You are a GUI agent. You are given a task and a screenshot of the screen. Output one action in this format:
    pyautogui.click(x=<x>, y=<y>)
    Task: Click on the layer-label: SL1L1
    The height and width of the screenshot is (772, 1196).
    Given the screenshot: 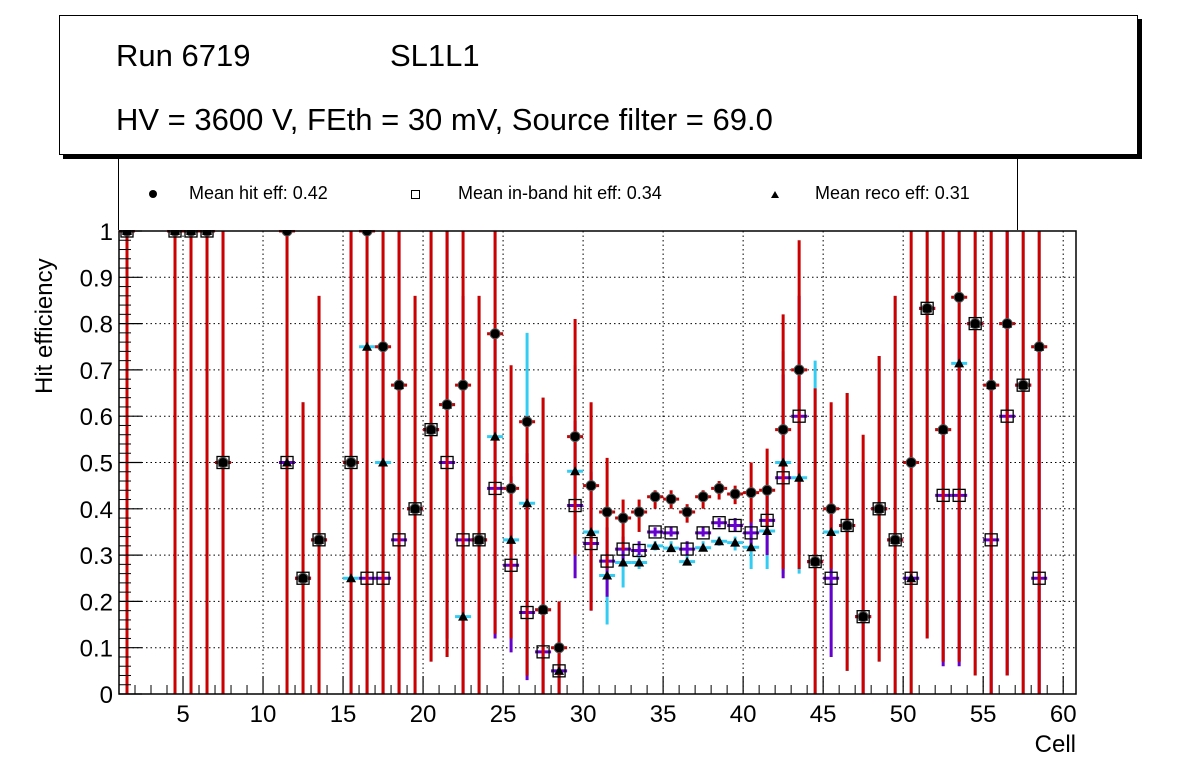 What is the action you would take?
    pyautogui.click(x=435, y=55)
    